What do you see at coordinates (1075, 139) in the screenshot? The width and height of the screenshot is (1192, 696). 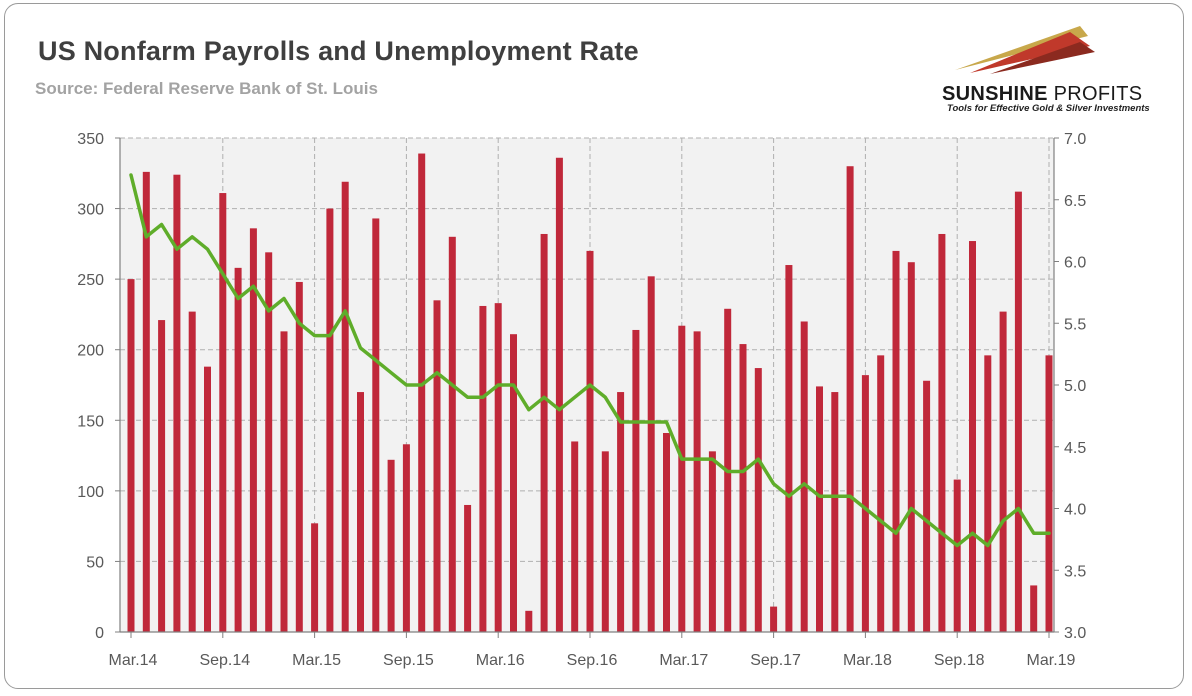 I see `y-right-tick-label: 7.0` at bounding box center [1075, 139].